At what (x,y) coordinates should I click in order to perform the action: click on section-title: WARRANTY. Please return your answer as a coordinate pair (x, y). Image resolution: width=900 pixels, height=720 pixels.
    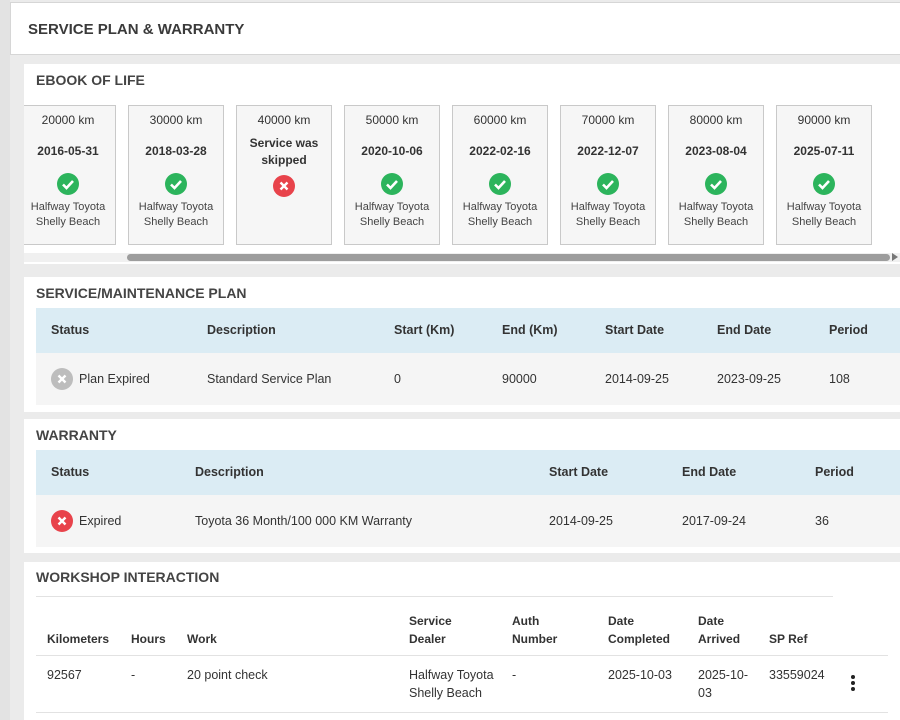
    Looking at the image, I should click on (76, 435).